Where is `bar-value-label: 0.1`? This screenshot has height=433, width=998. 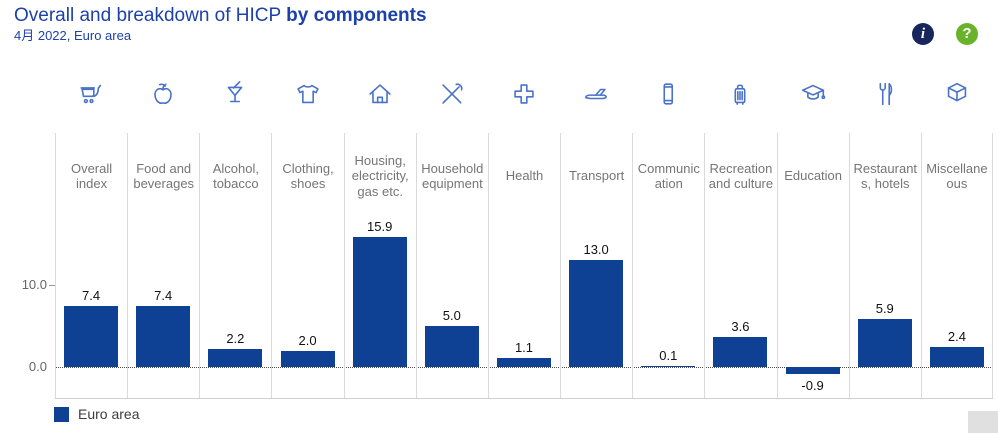 bar-value-label: 0.1 is located at coordinates (668, 355).